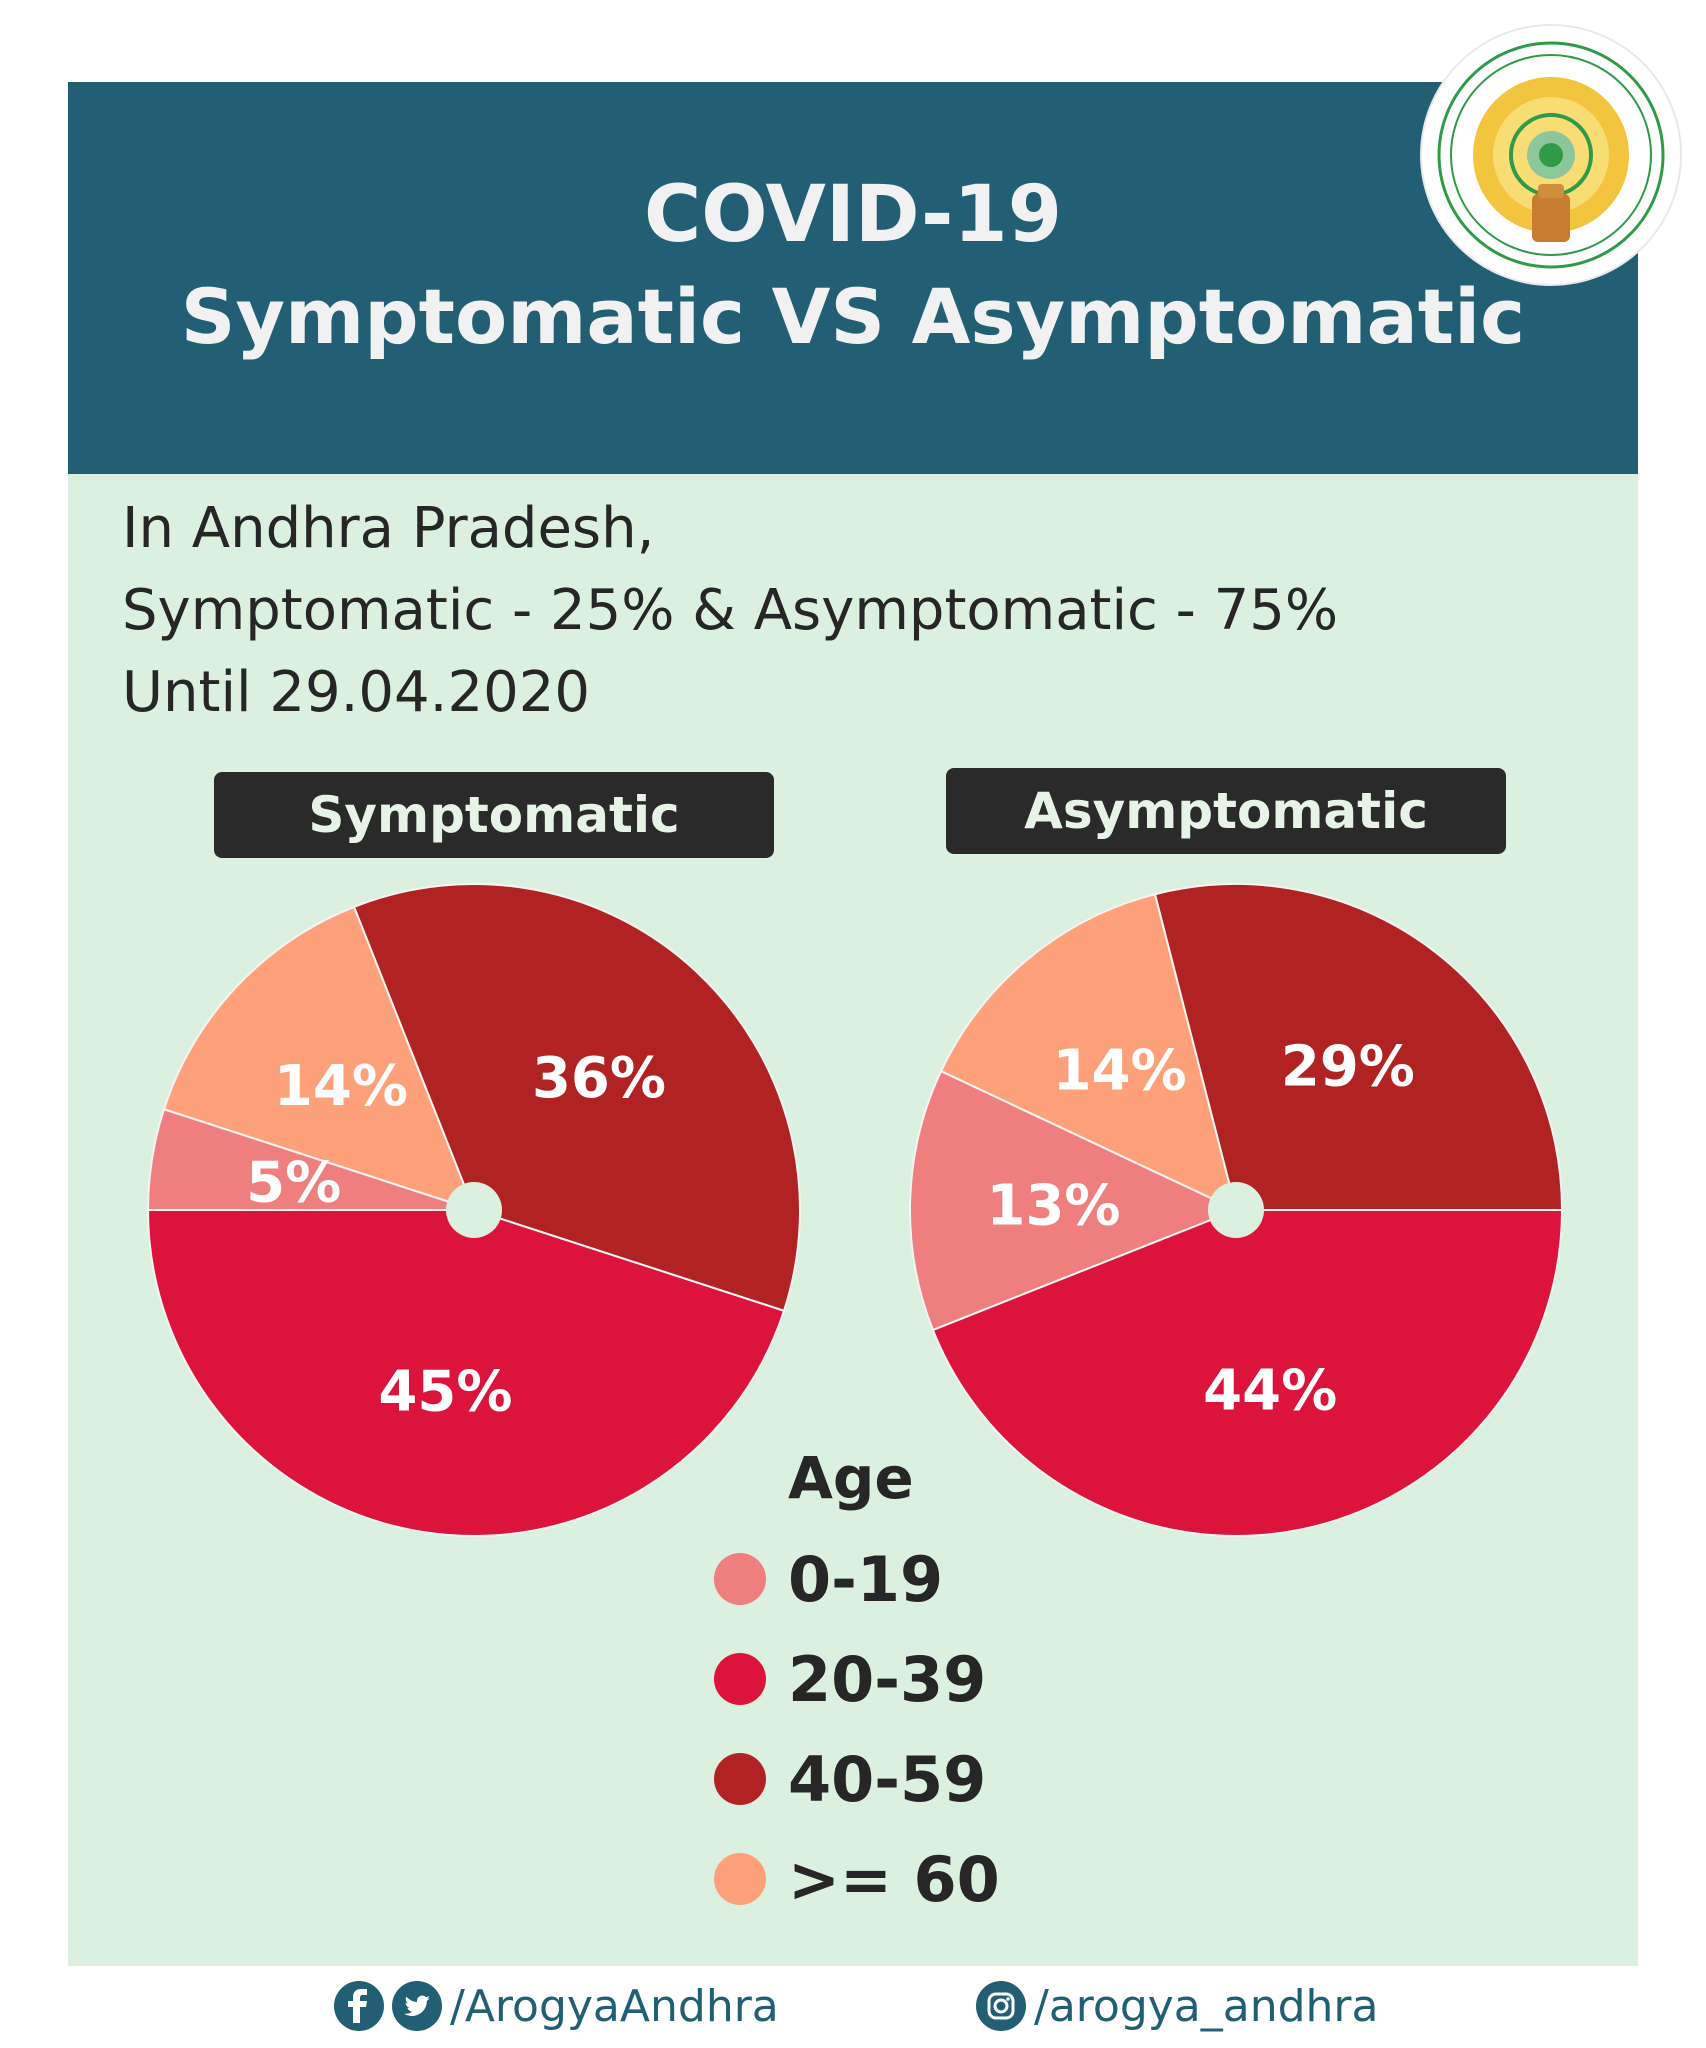  What do you see at coordinates (388, 528) in the screenshot?
I see `intro-location: In Andhra Pradesh,` at bounding box center [388, 528].